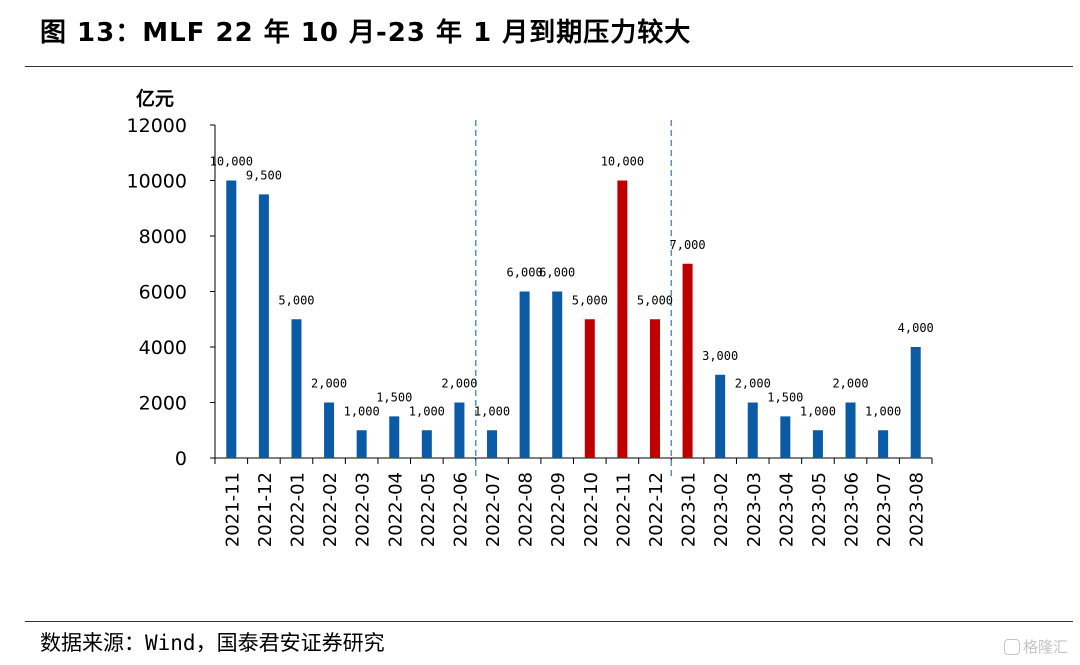 The height and width of the screenshot is (665, 1080). Describe the element at coordinates (395, 509) in the screenshot. I see `x-tick-label-2022-04: 2022-04` at that location.